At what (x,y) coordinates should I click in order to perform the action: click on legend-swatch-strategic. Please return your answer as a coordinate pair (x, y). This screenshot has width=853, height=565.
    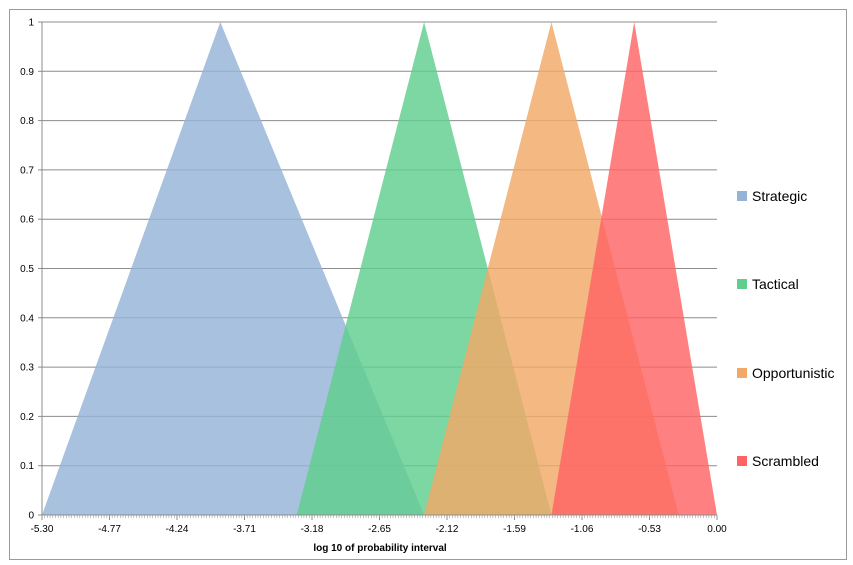
    Looking at the image, I should click on (742, 196).